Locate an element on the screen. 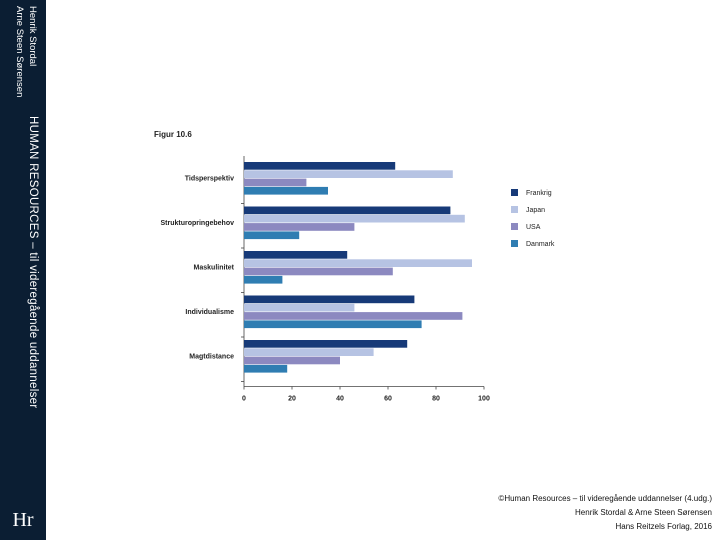 The image size is (720, 540). x-tick-label: 80 is located at coordinates (436, 399).